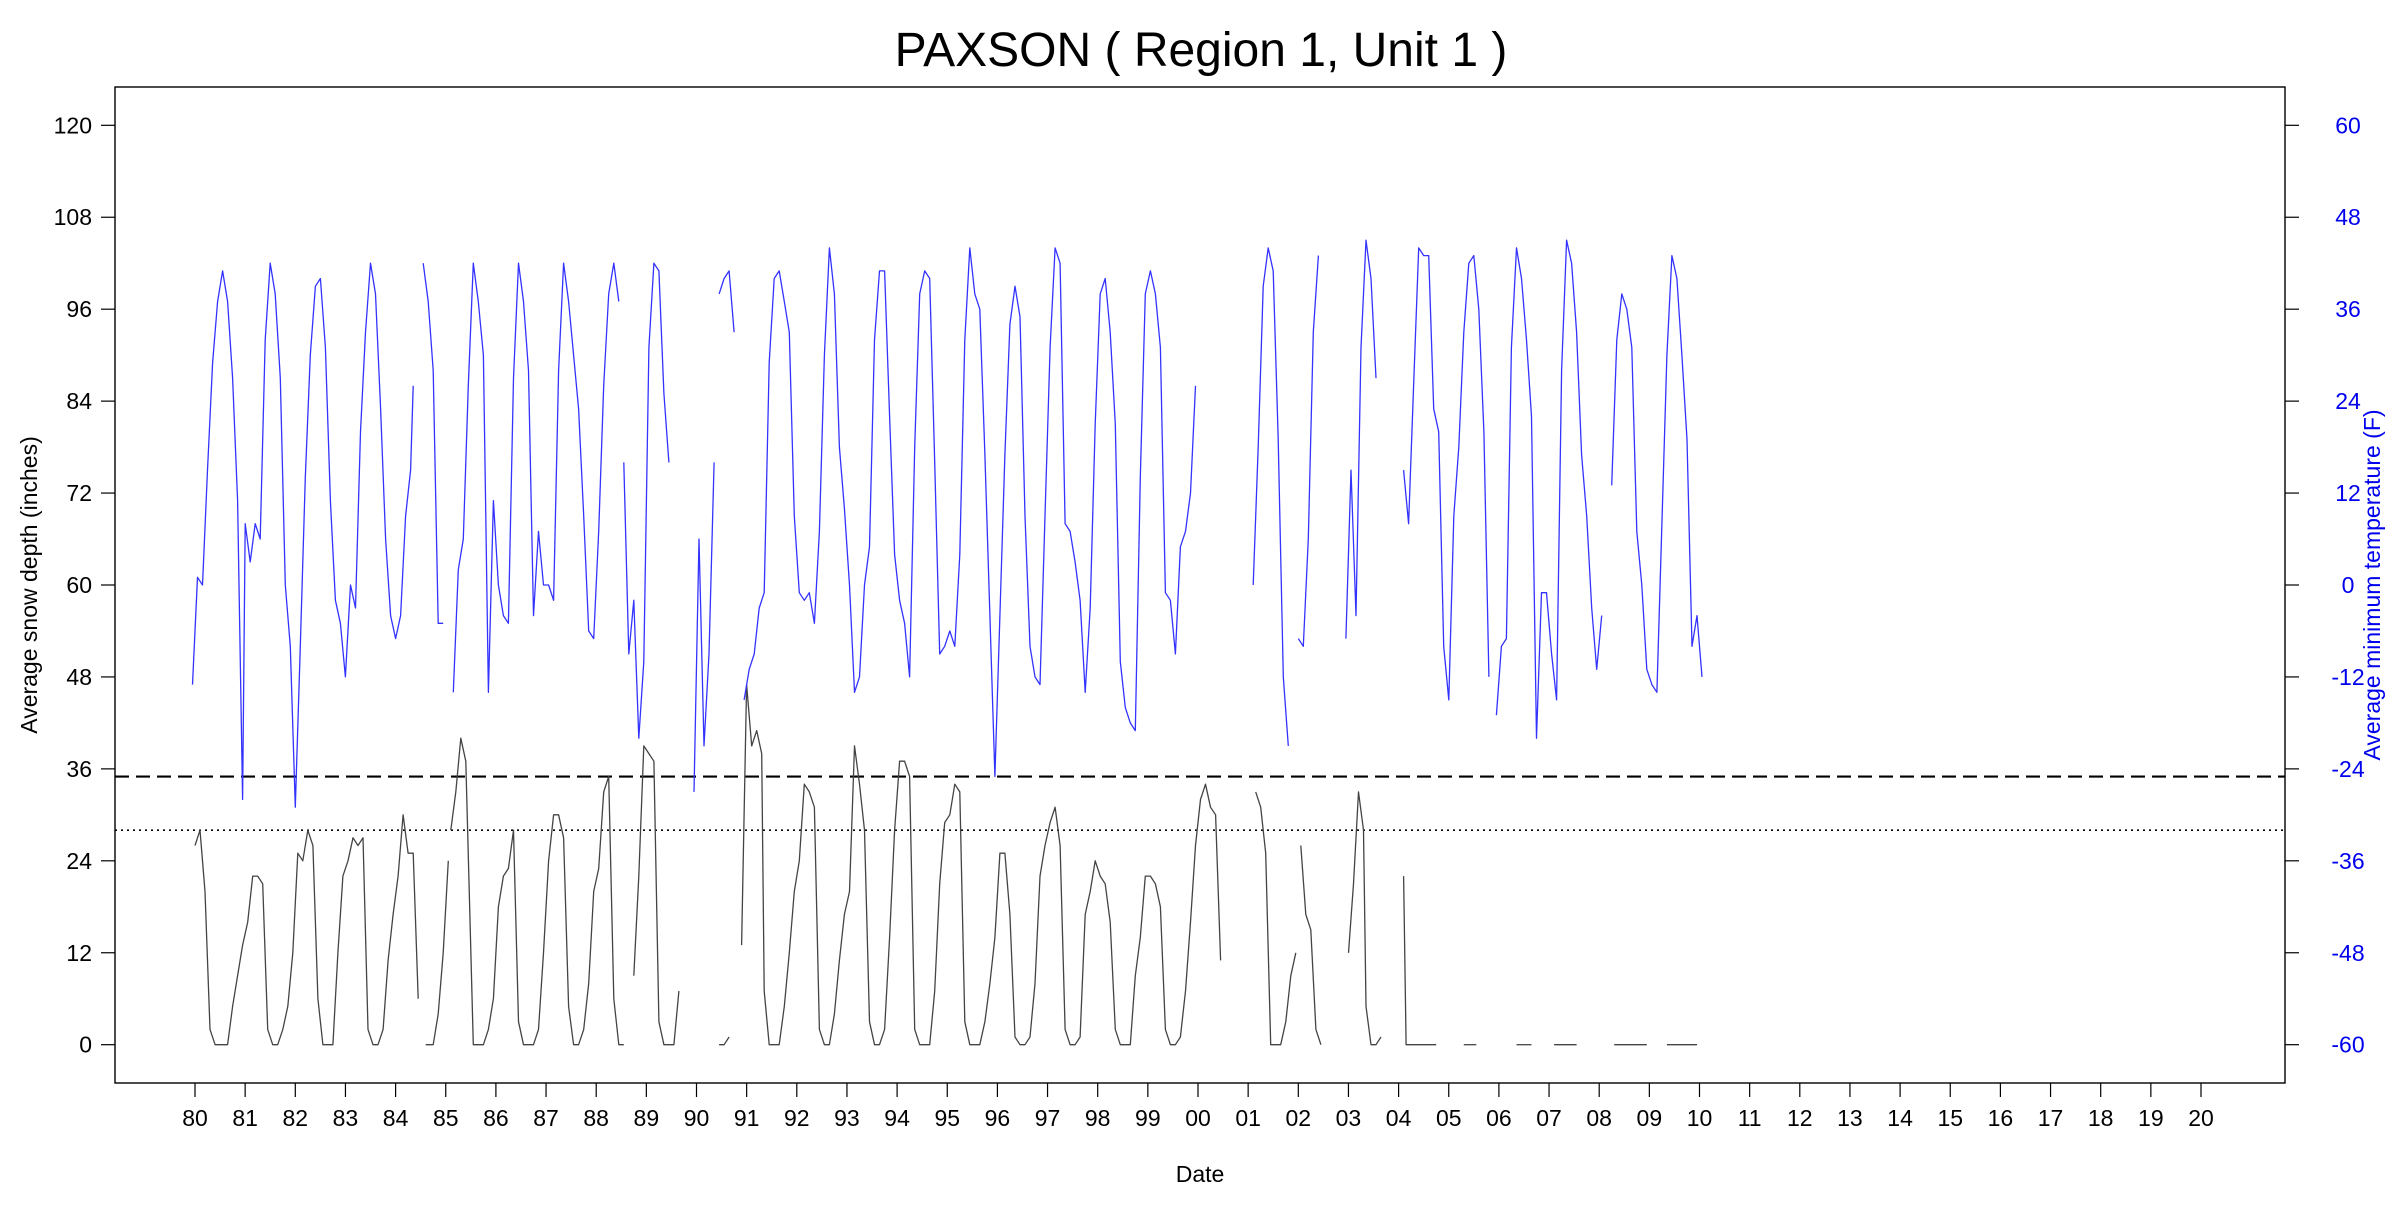 The height and width of the screenshot is (1205, 2400). Describe the element at coordinates (1200, 803) in the screenshot. I see `reference-lines` at that location.